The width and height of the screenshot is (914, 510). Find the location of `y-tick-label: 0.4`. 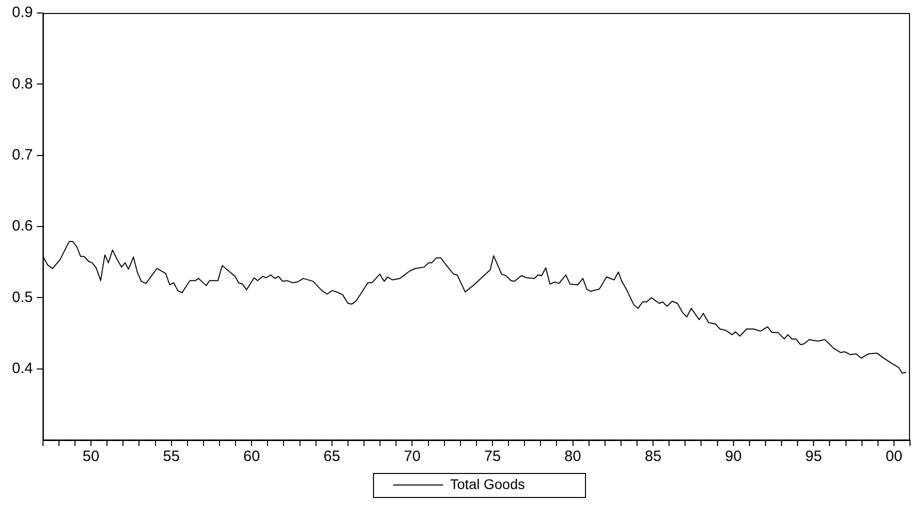

y-tick-label: 0.4 is located at coordinates (22, 368).